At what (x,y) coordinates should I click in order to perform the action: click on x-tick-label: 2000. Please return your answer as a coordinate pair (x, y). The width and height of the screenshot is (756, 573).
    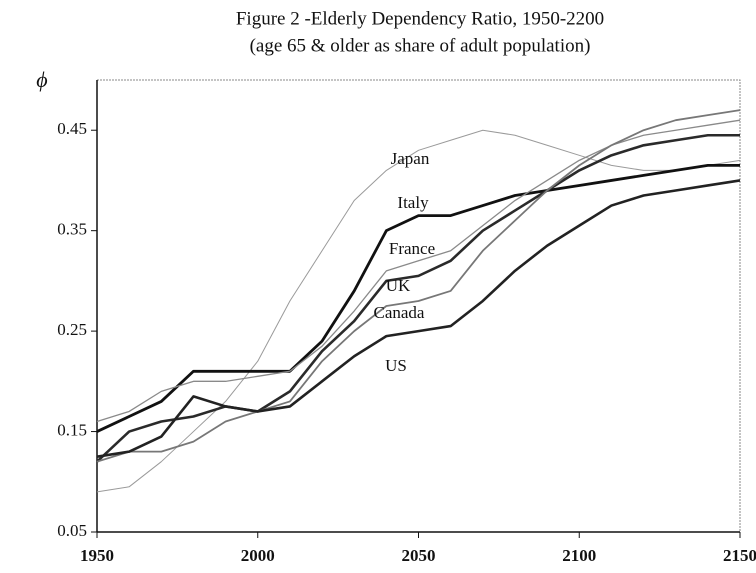
    Looking at the image, I should click on (258, 555).